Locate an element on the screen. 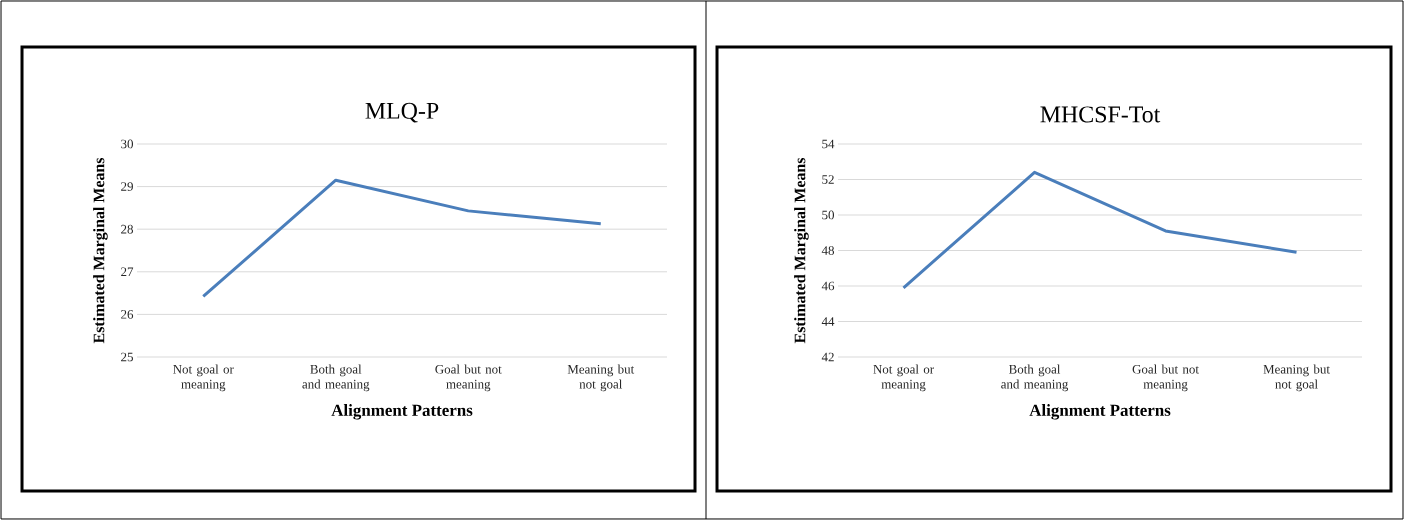  chart-title: MLQ-P is located at coordinates (402, 112).